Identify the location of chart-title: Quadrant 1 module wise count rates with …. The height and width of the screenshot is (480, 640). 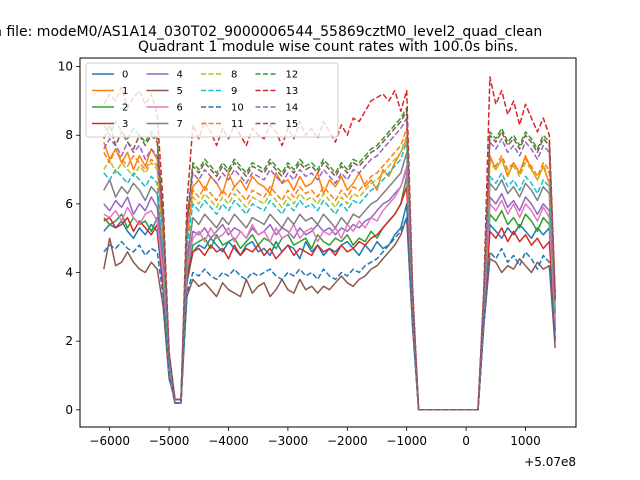
(328, 47).